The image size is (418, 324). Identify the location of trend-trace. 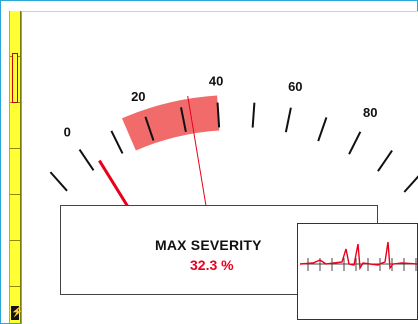
(358, 256).